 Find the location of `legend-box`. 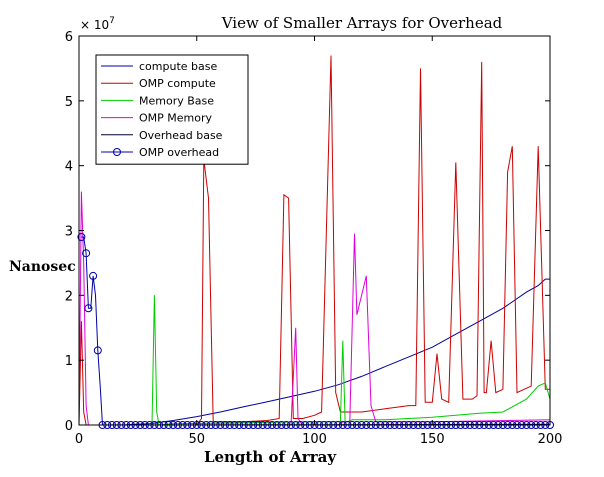

legend-box is located at coordinates (172, 109).